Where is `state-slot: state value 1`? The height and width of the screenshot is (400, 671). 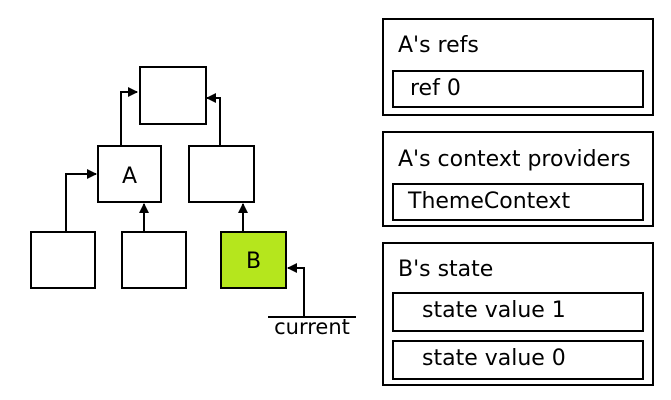 state-slot: state value 1 is located at coordinates (518, 312).